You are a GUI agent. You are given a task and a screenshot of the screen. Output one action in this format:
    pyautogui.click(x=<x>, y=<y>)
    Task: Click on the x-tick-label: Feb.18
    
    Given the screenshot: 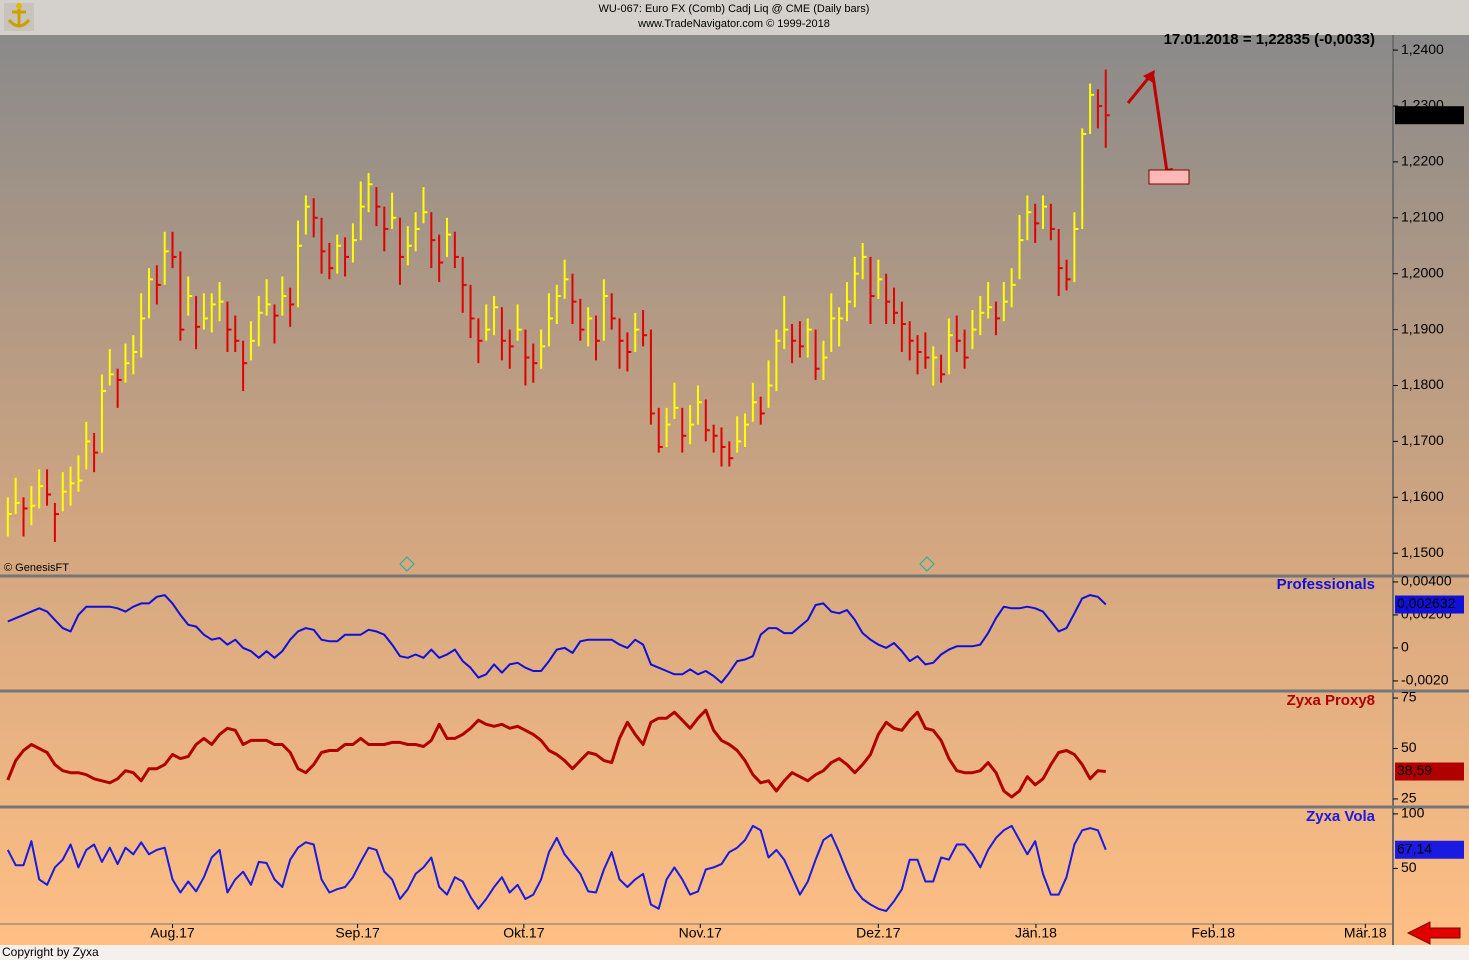 What is the action you would take?
    pyautogui.click(x=1213, y=933)
    